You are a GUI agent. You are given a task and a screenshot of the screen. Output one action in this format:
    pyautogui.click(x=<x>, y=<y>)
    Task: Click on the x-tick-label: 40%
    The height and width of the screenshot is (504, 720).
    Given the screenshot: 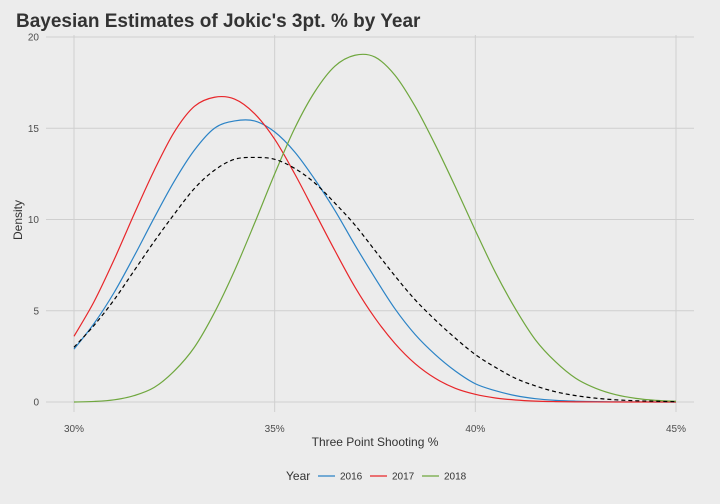 What is the action you would take?
    pyautogui.click(x=475, y=429)
    